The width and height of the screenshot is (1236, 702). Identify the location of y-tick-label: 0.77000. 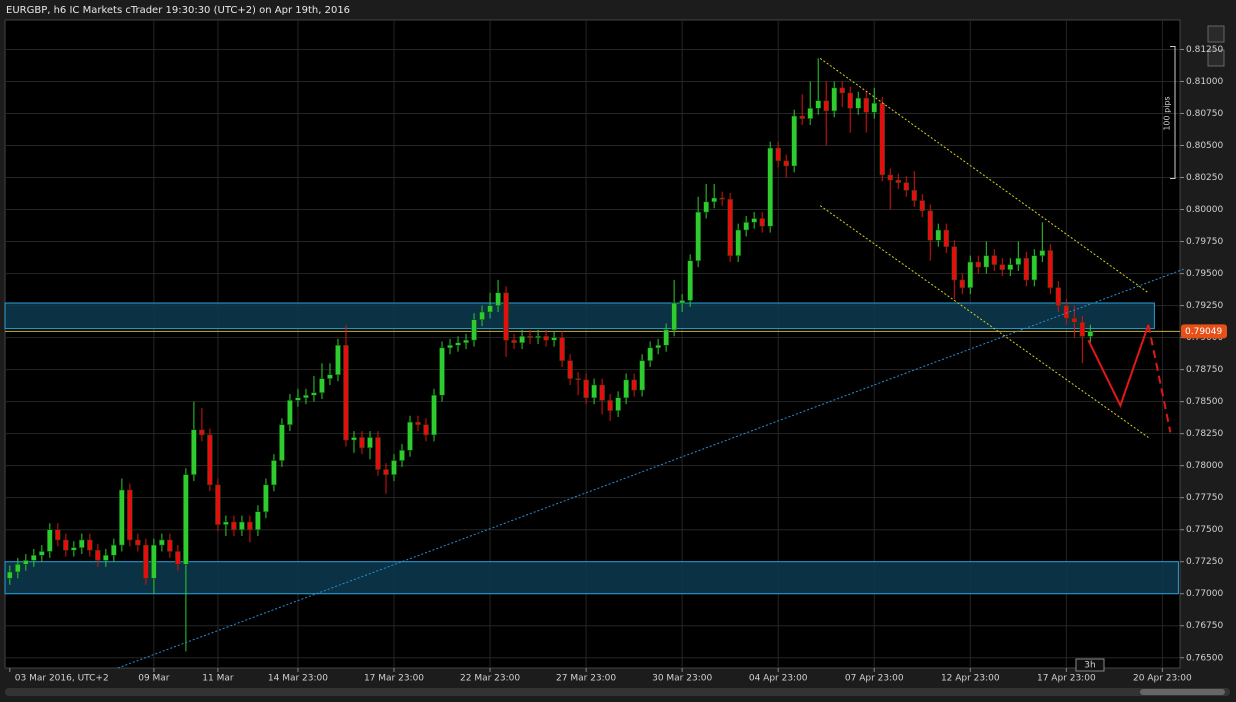
(1204, 594).